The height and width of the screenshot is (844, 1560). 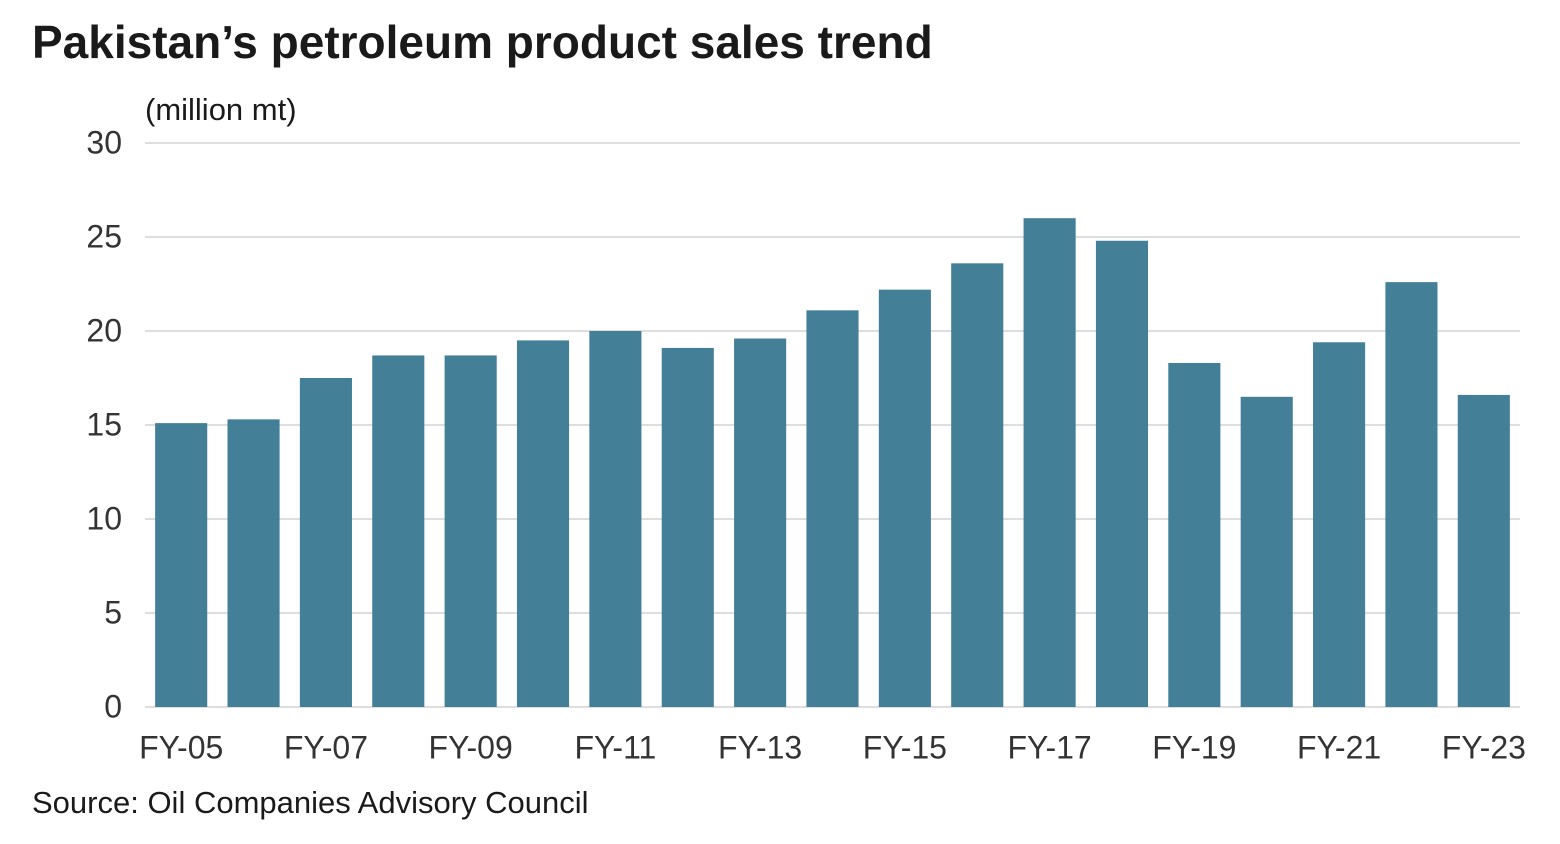 I want to click on y-tick-label: 20, so click(x=104, y=330).